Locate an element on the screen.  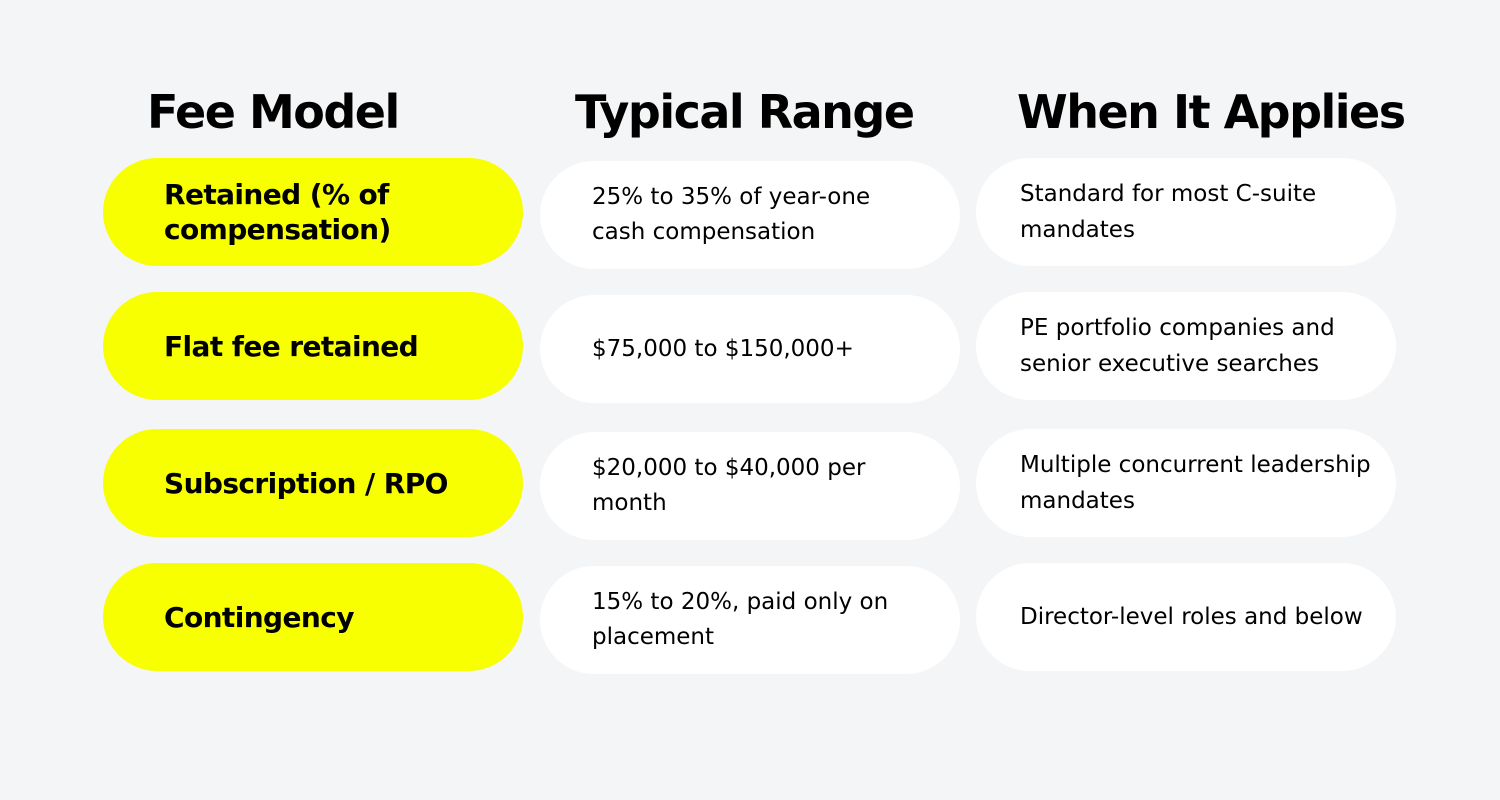
when-it-applies-text: Multiple concurrent leadership mandates is located at coordinates (1195, 483).